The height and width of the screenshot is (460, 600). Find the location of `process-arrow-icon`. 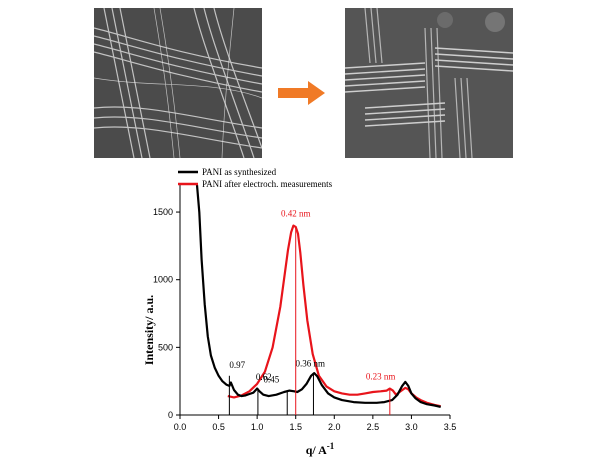

process-arrow-icon is located at coordinates (301, 93).